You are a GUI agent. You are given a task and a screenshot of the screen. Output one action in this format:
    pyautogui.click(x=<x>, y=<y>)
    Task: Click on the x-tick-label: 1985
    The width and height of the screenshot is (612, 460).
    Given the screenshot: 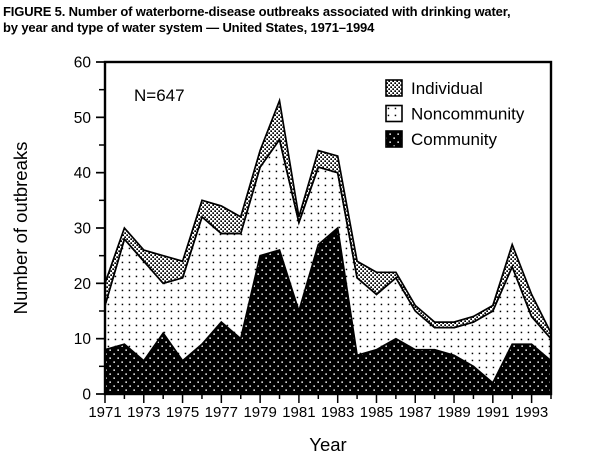 What is the action you would take?
    pyautogui.click(x=376, y=412)
    